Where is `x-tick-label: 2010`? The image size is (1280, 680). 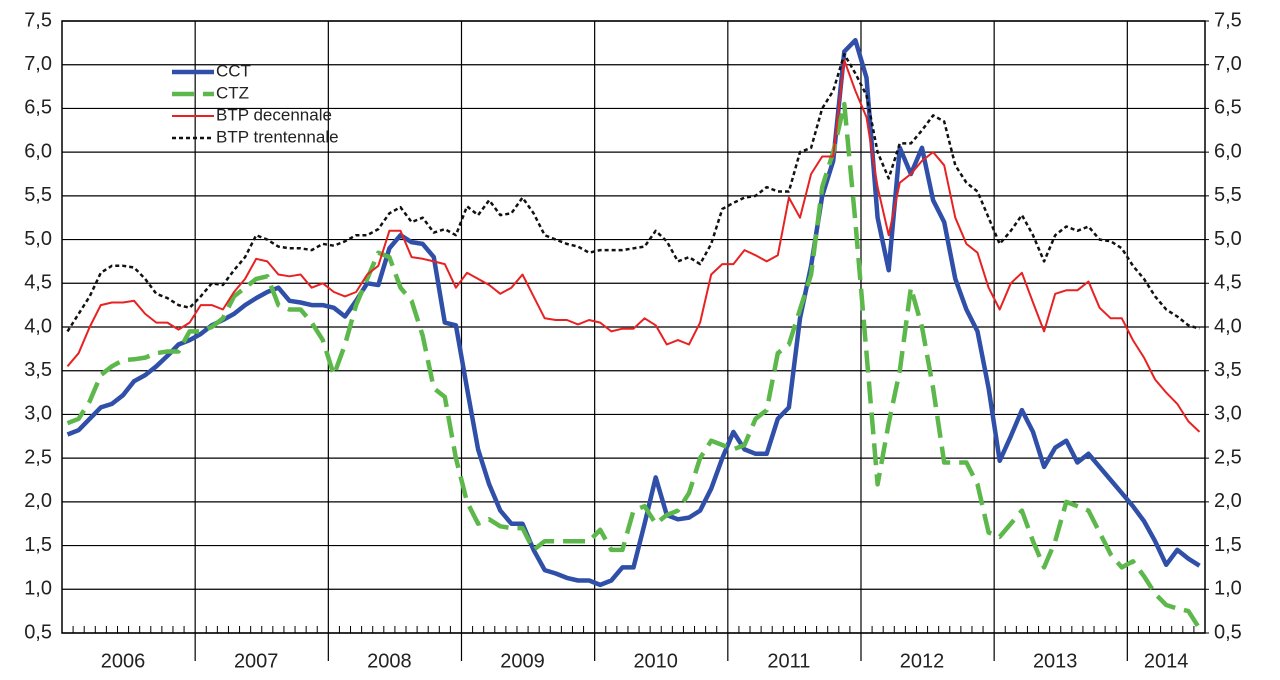
x-tick-label: 2010 is located at coordinates (655, 661).